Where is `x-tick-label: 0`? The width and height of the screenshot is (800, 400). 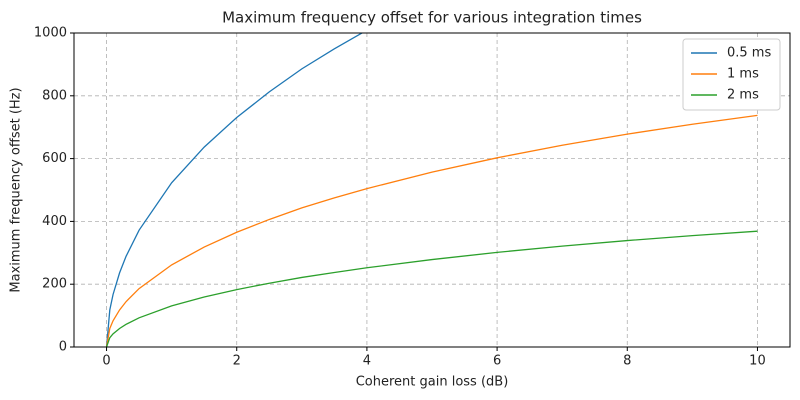 x-tick-label: 0 is located at coordinates (106, 361).